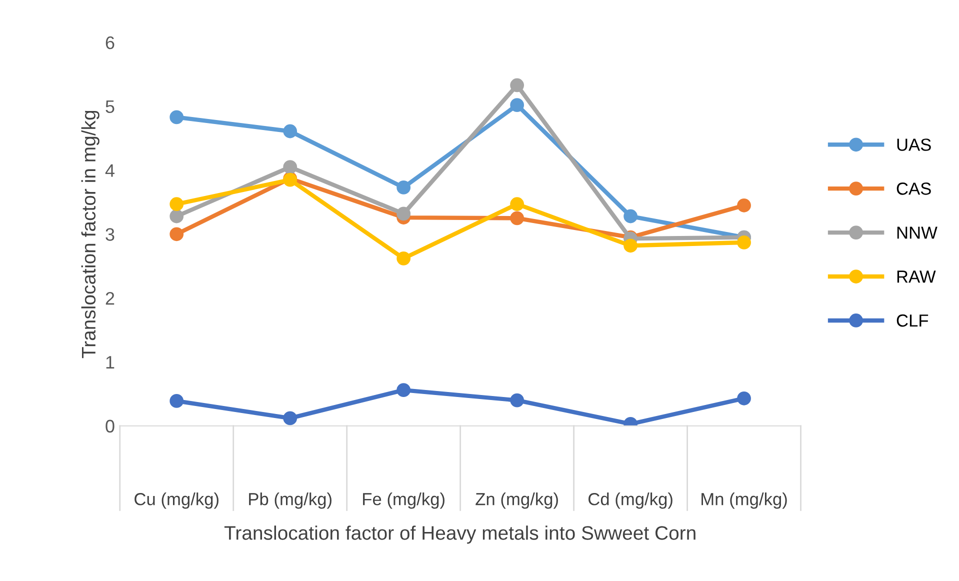  What do you see at coordinates (913, 188) in the screenshot?
I see `legend-label: CAS` at bounding box center [913, 188].